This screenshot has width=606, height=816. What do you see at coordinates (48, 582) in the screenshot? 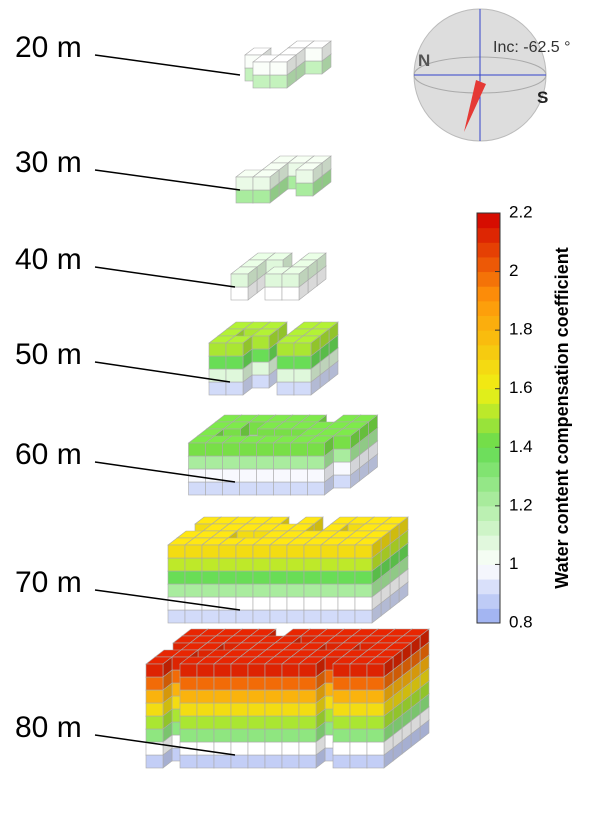
I see `depth-label: 70 m` at bounding box center [48, 582].